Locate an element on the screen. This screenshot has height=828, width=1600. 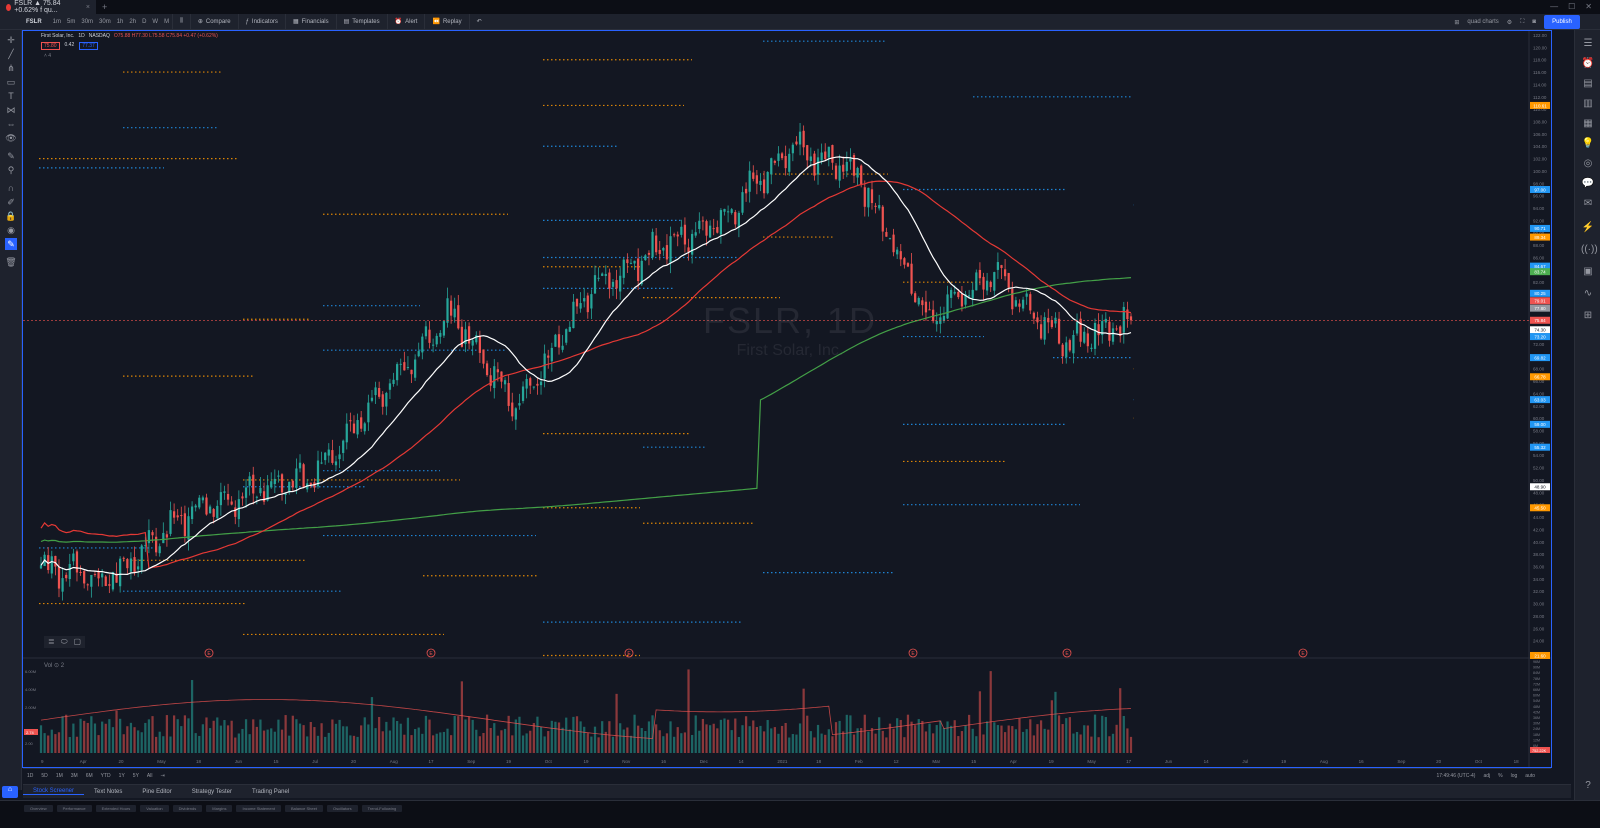
calendar-icon: ▦ is located at coordinates (1588, 123).